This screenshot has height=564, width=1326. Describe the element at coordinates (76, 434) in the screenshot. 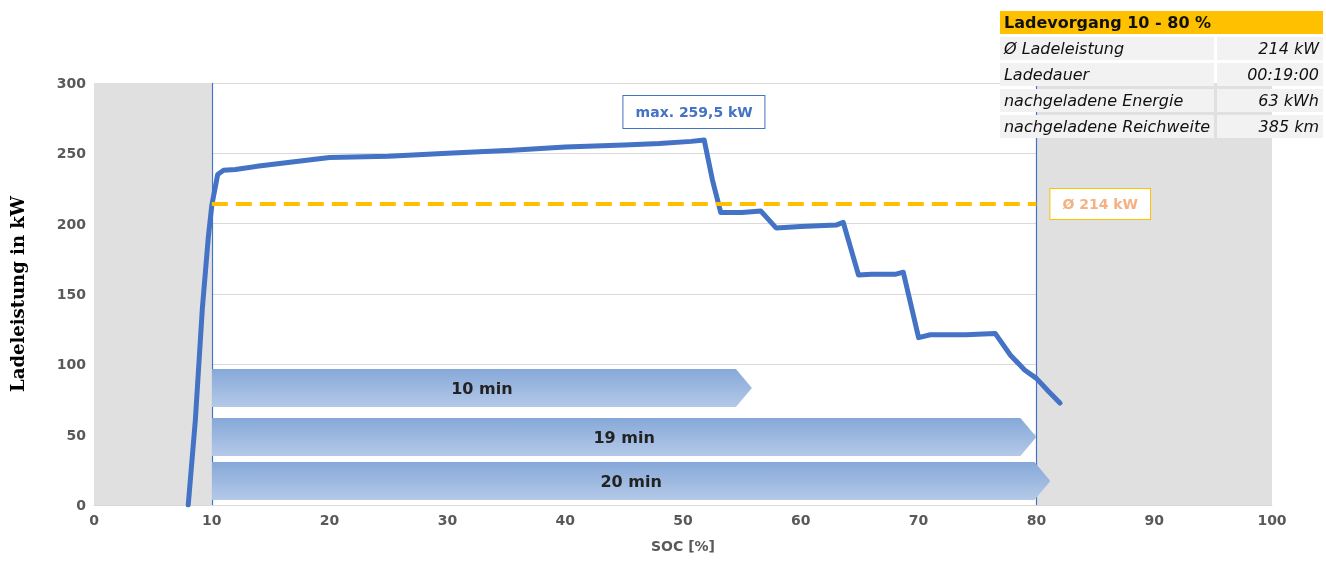

I see `y-tick-label: 50` at that location.